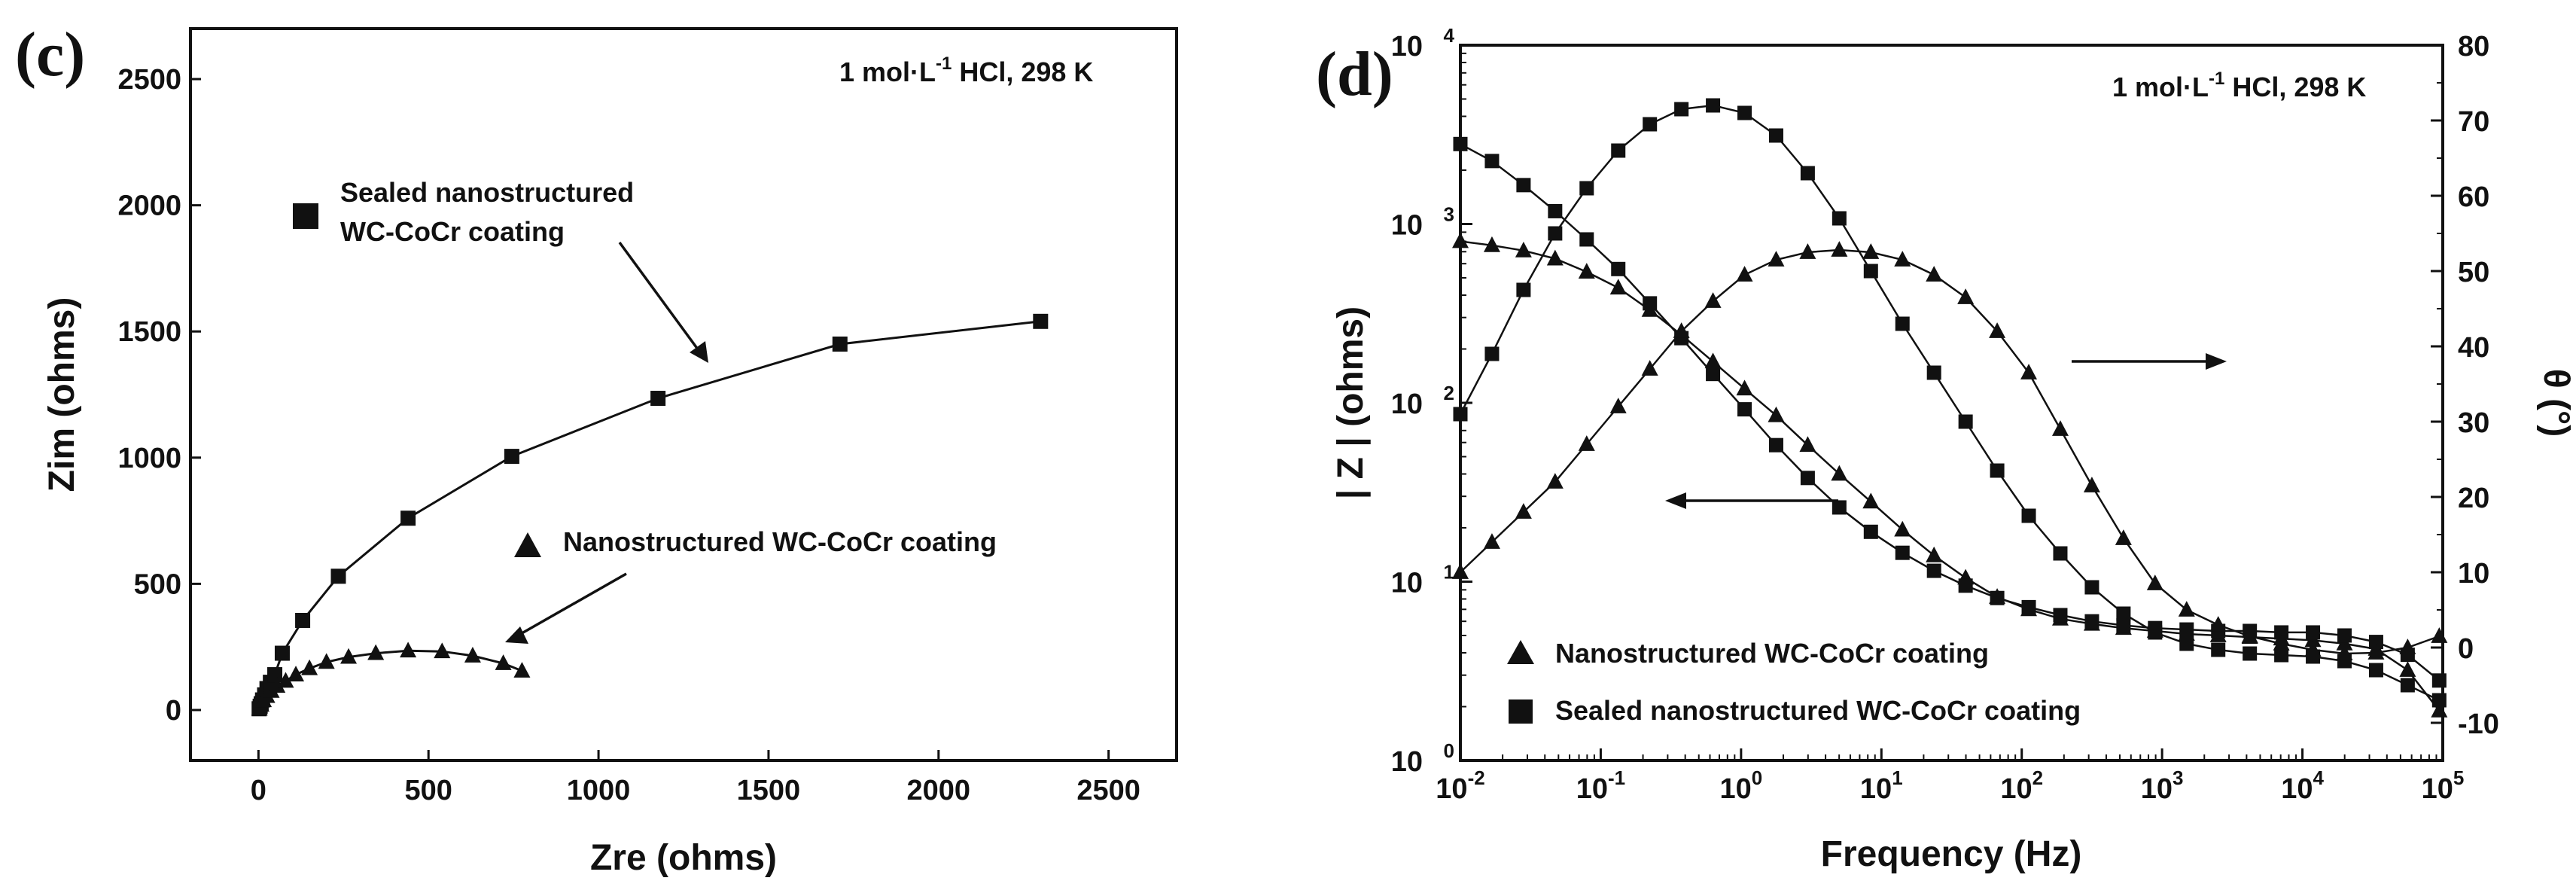  I want to click on panel-c-y-tick-label: 2000, so click(149, 206).